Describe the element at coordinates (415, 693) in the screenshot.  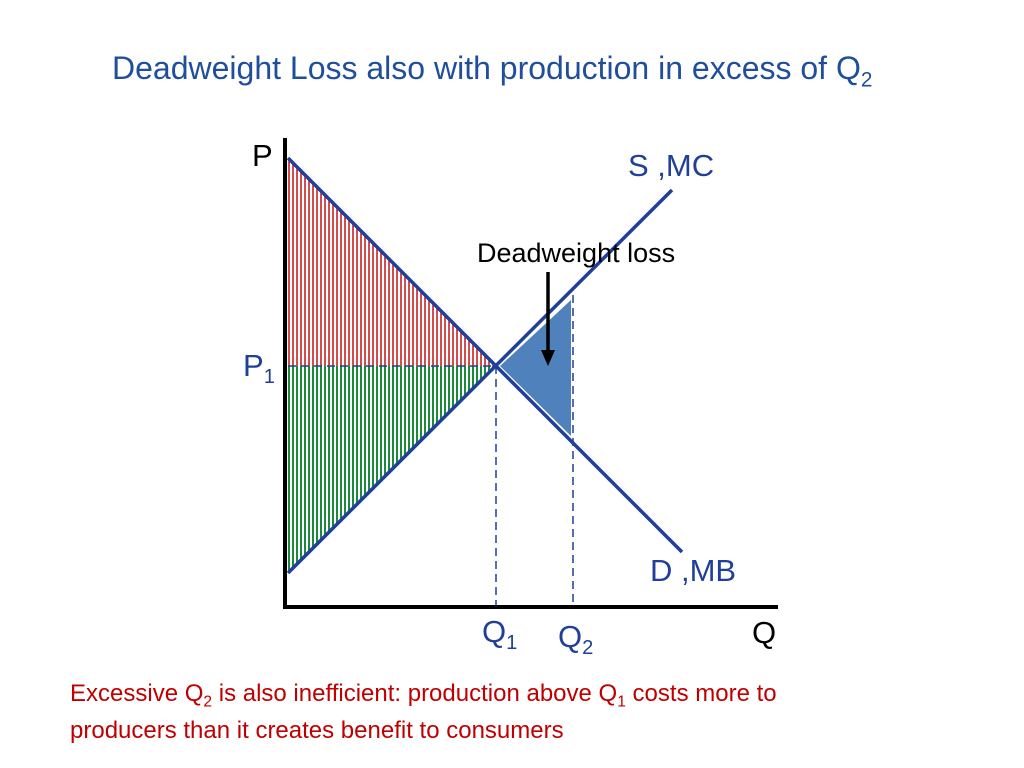
I see `caption-part2: is also inefficient: production above Q` at that location.